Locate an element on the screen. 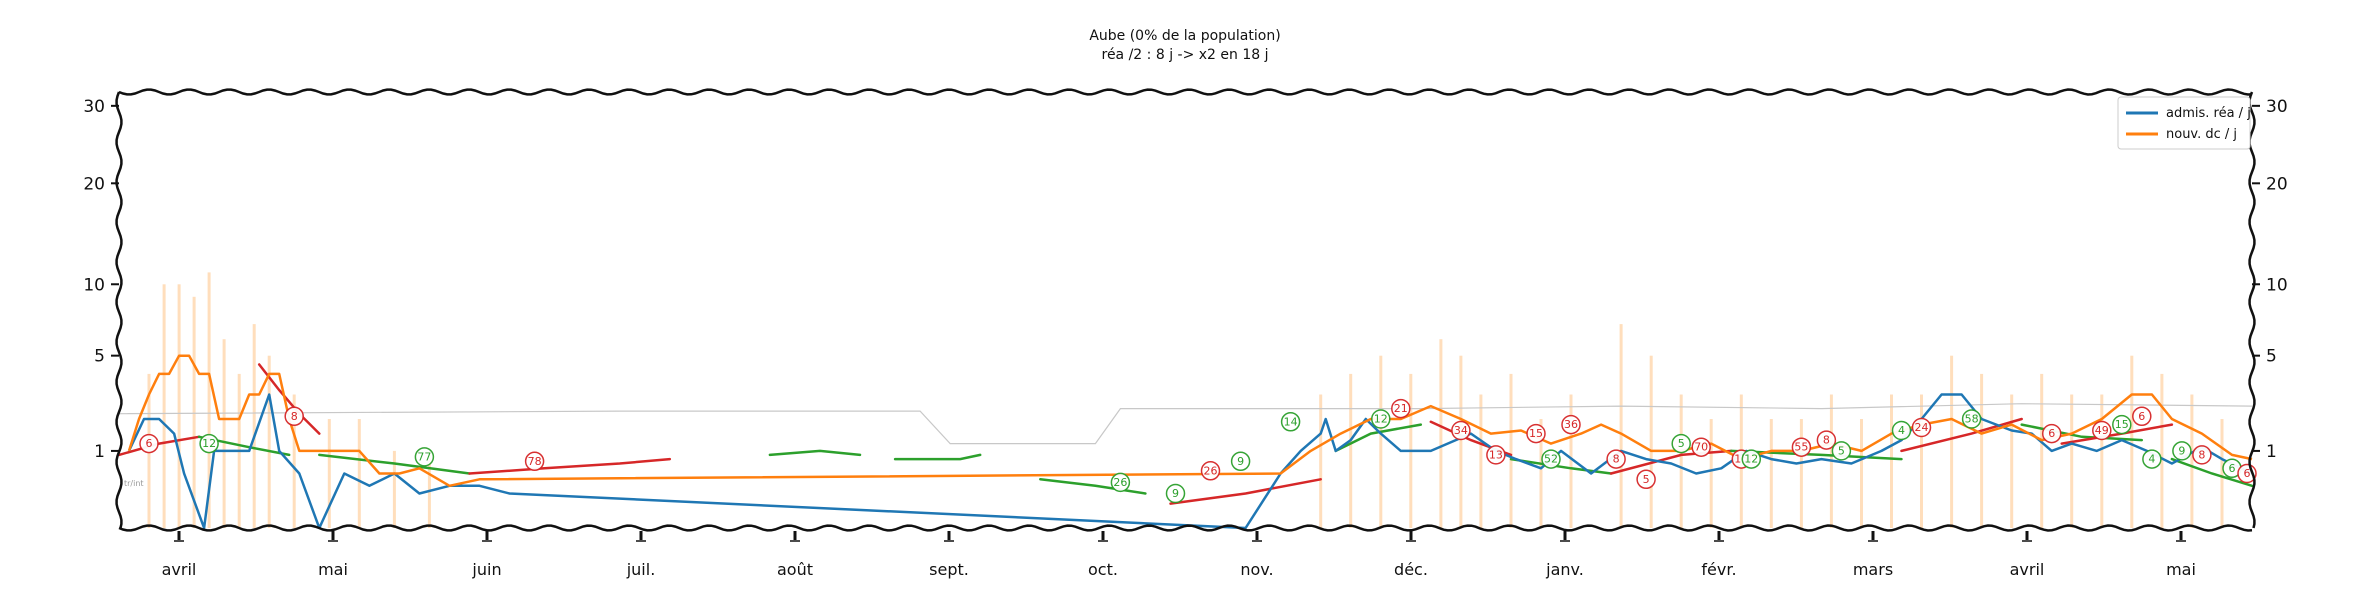  x-tick-label: déc. is located at coordinates (1411, 569).